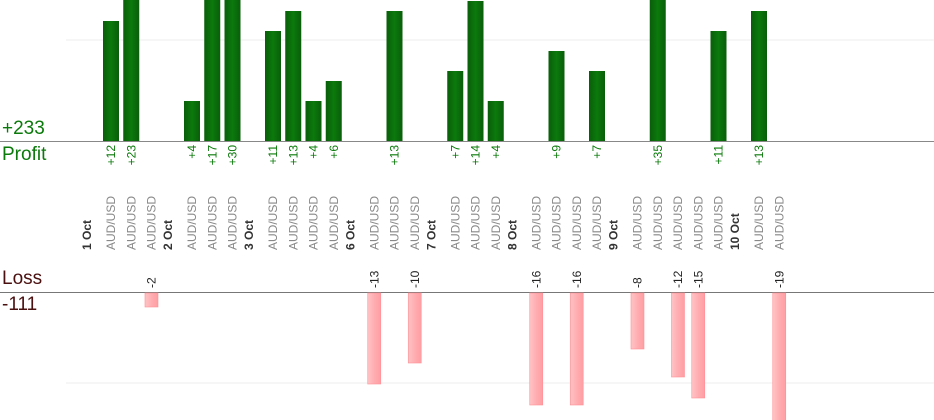 This screenshot has height=420, width=934. I want to click on loss-value-label: -12, so click(678, 279).